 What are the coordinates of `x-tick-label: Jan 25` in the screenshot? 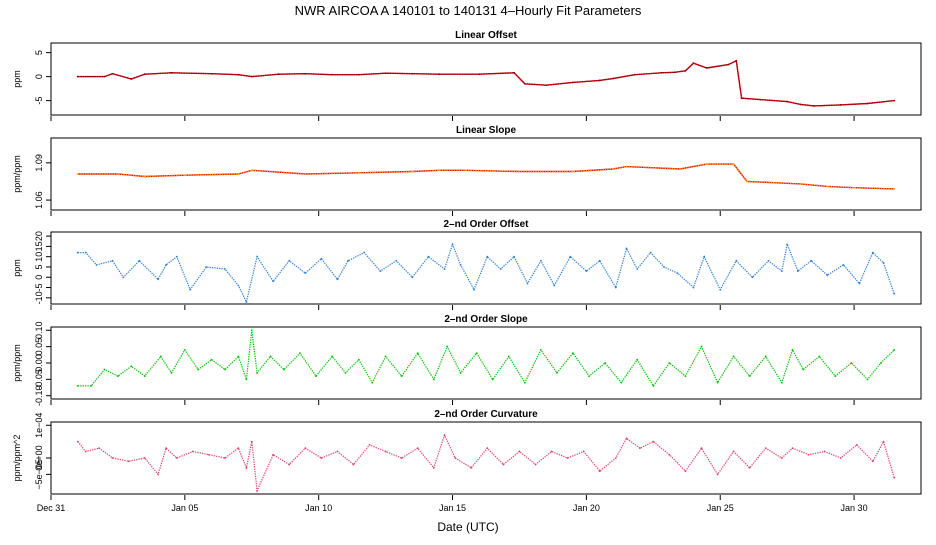 It's located at (720, 508).